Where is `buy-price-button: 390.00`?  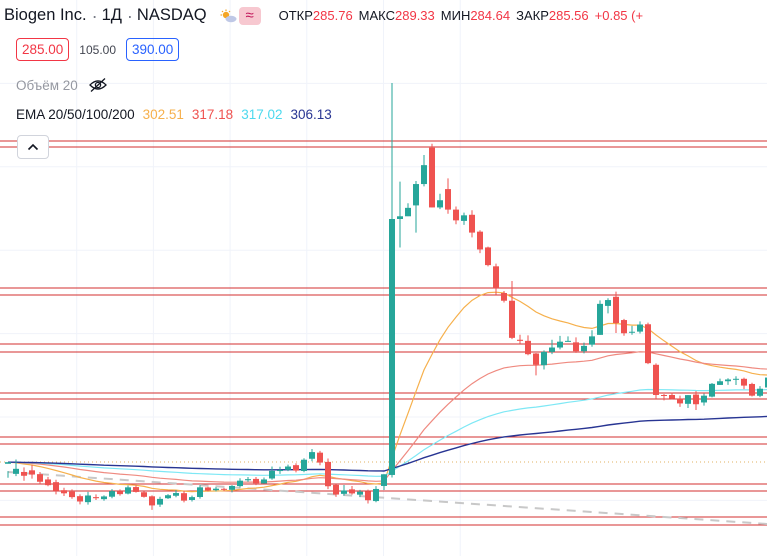 buy-price-button: 390.00 is located at coordinates (153, 49).